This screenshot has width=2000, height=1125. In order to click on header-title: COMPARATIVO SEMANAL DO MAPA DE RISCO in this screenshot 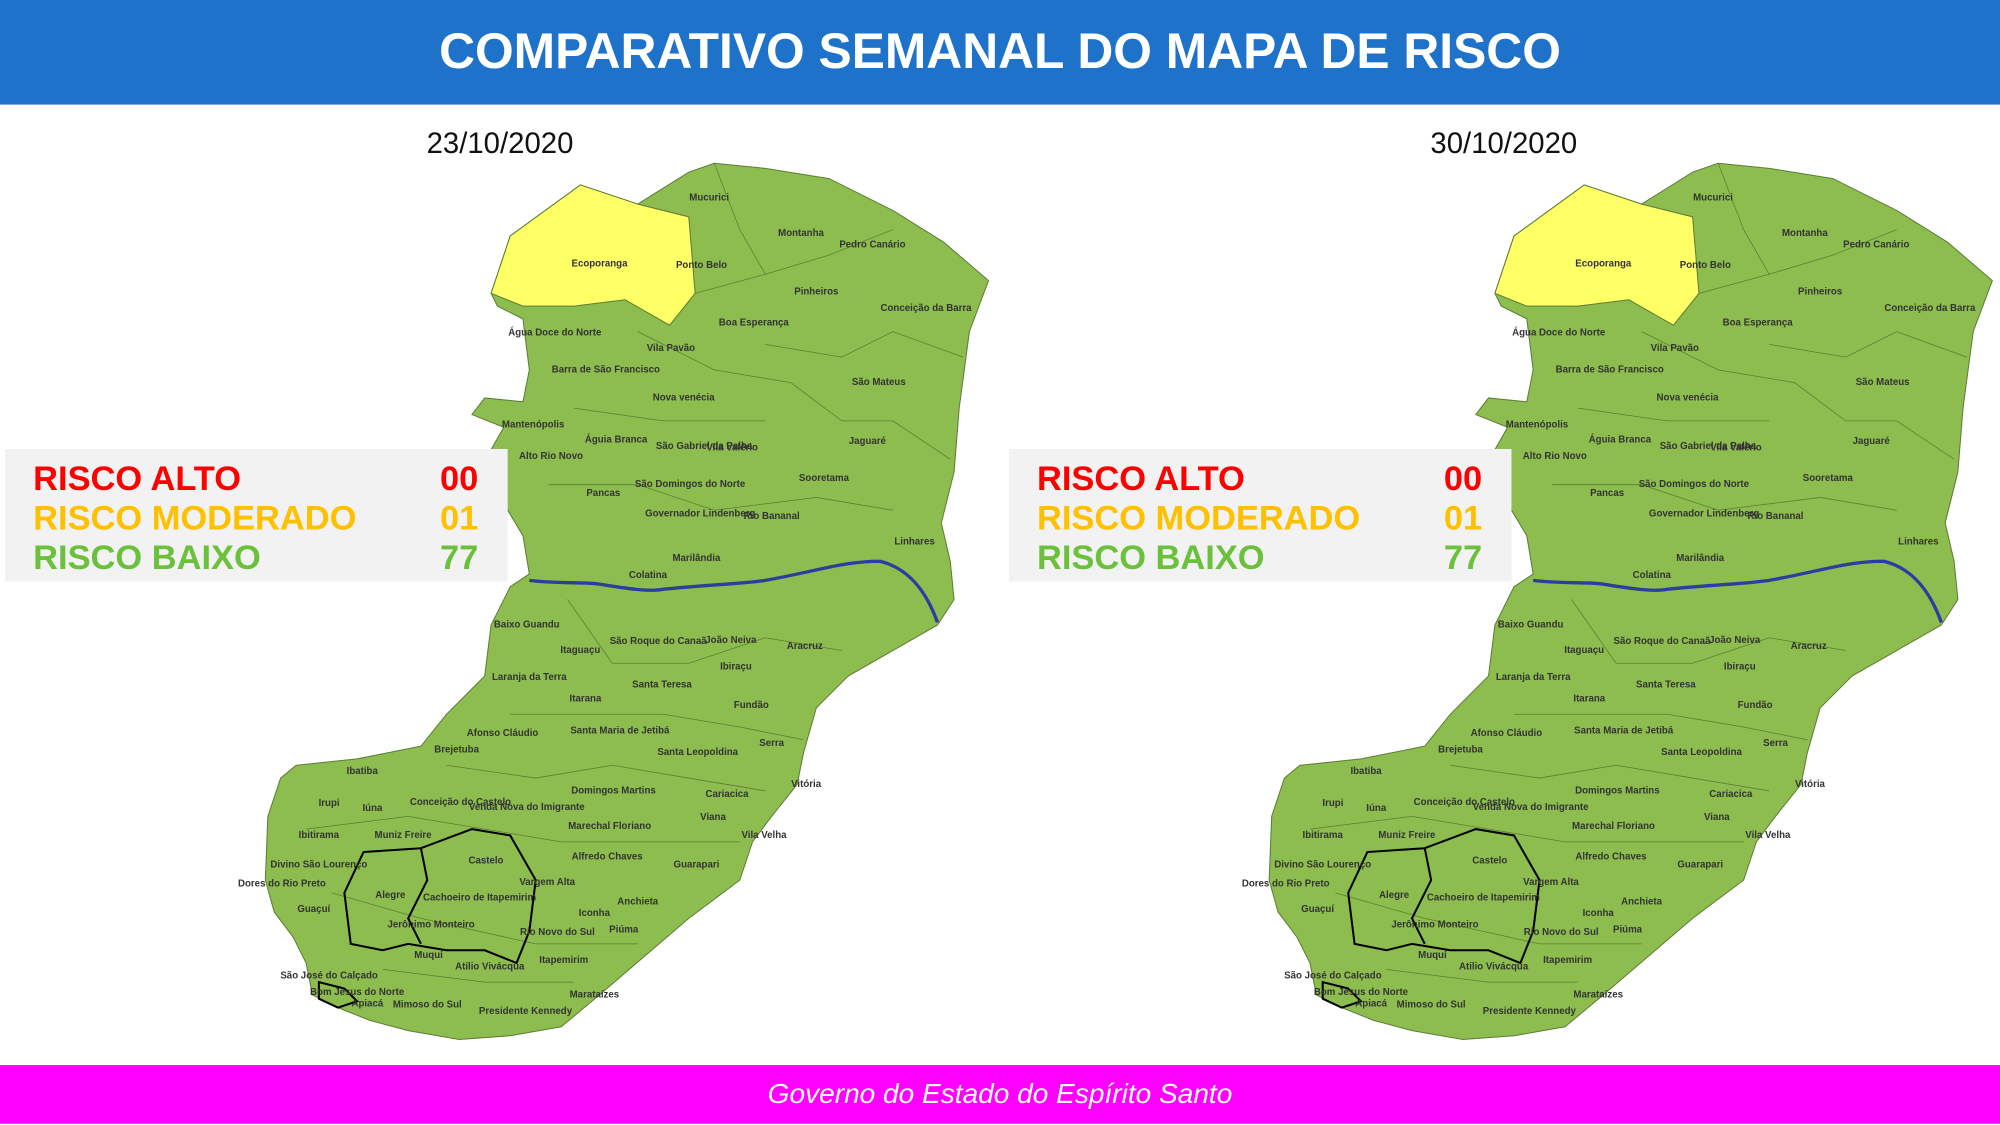, I will do `click(1000, 51)`.